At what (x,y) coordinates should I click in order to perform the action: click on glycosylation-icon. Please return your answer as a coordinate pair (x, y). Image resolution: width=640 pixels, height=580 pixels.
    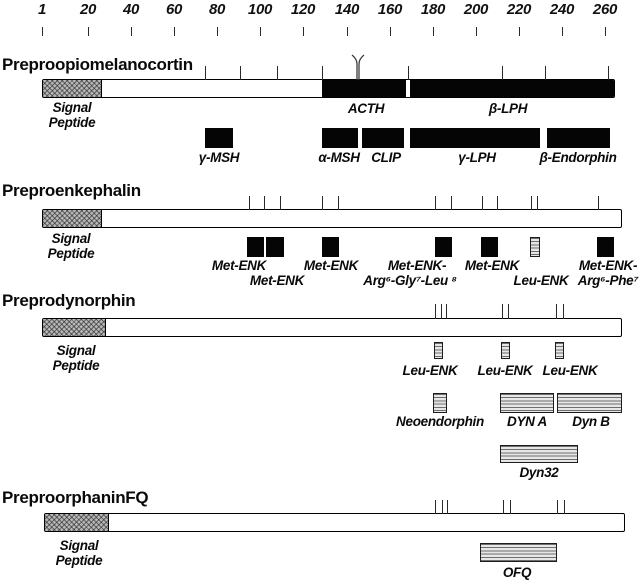
    Looking at the image, I should click on (358, 66).